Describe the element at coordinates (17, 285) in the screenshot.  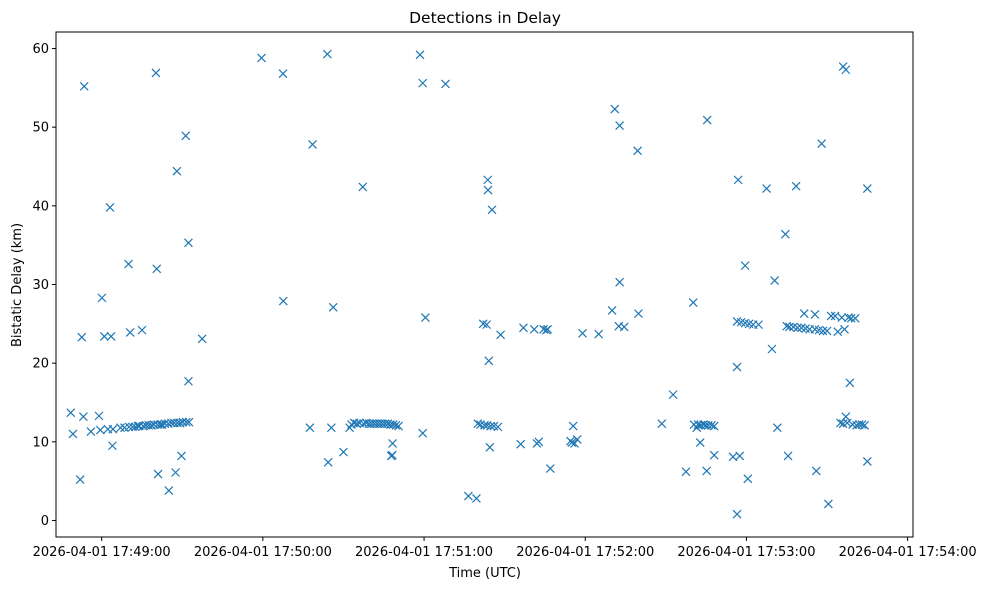
I see `y-axis-label: Bistatic Delay (km)` at that location.